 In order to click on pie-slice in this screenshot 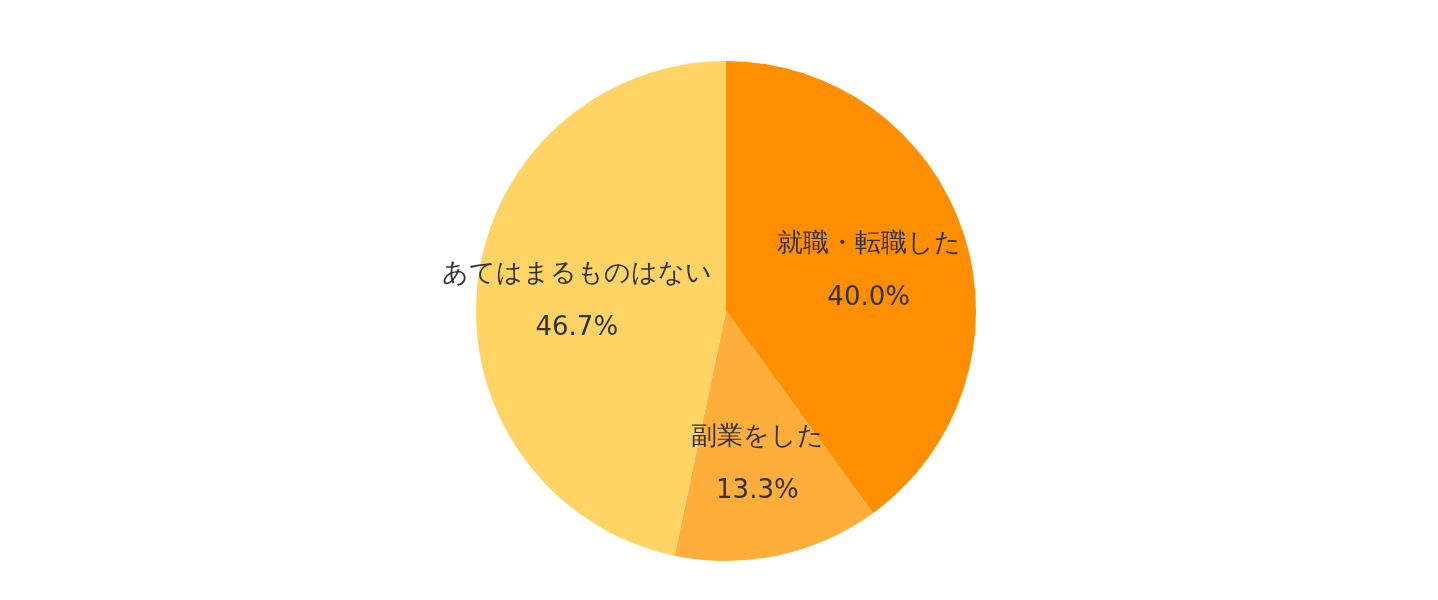, I will do `click(773, 436)`.